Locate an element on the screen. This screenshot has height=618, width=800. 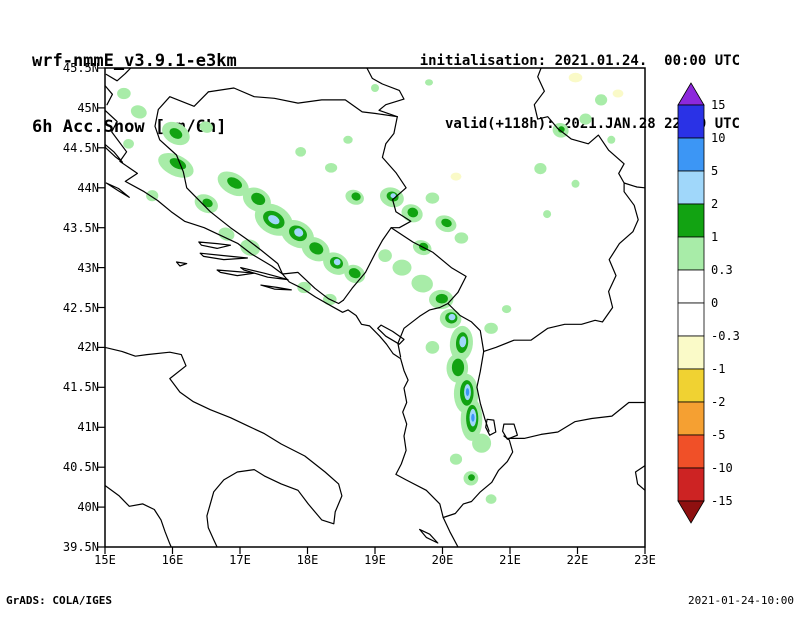
y-tick-label: 41.5N is located at coordinates (80, 387).